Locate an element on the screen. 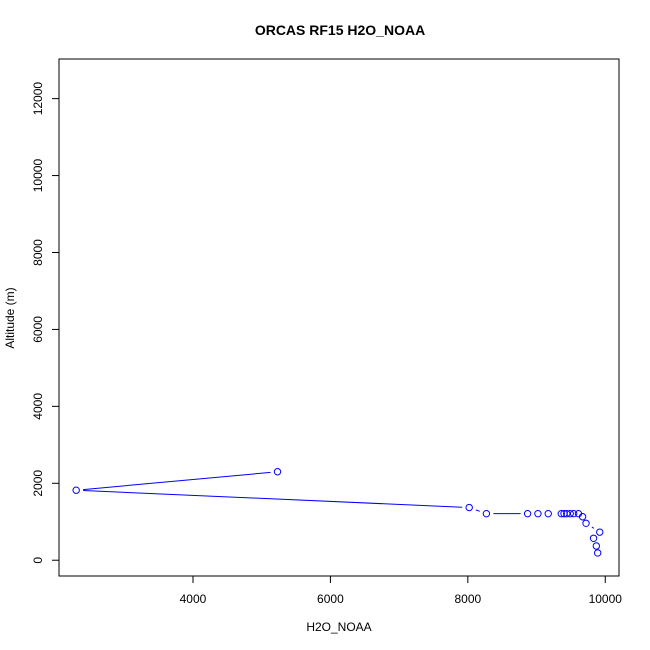  y-tick-label: 12000 is located at coordinates (38, 99).